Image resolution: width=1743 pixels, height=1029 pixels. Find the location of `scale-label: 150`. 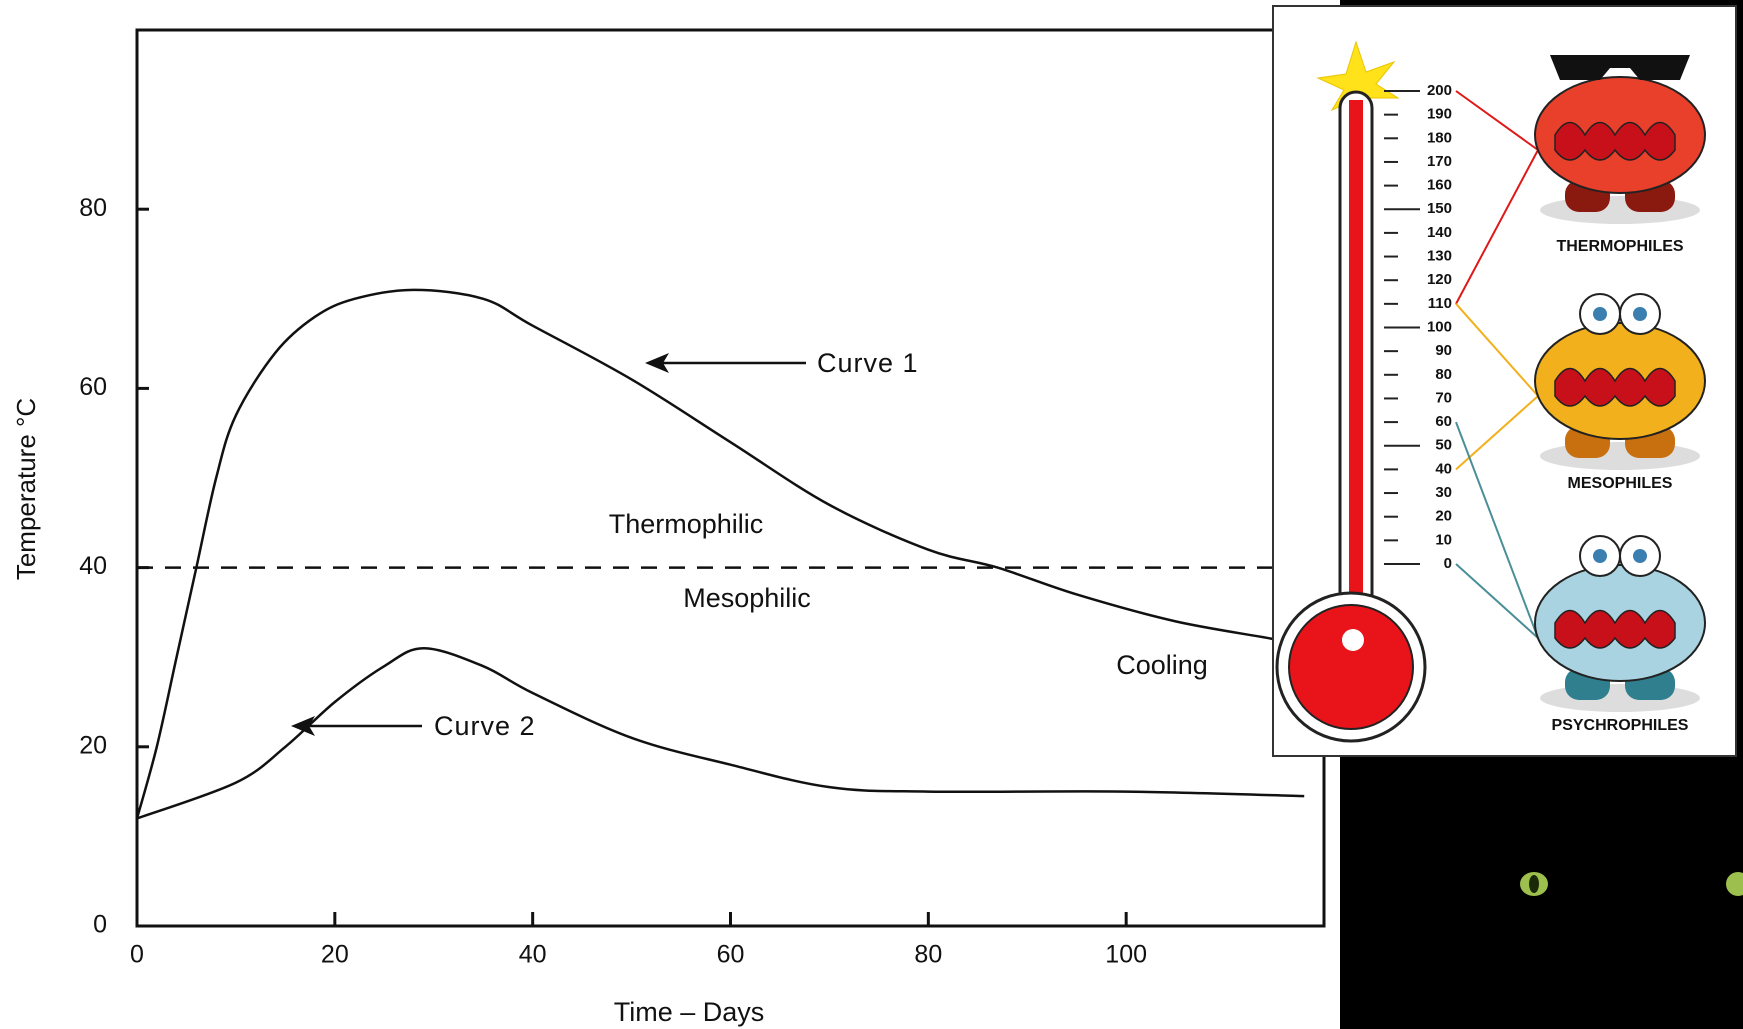

scale-label: 150 is located at coordinates (1439, 208).